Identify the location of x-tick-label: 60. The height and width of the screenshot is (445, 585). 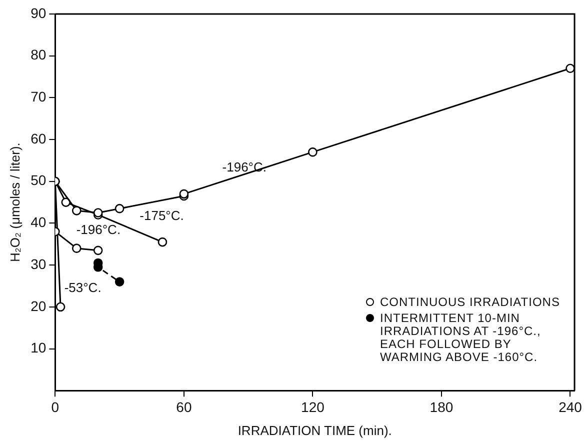
(184, 406).